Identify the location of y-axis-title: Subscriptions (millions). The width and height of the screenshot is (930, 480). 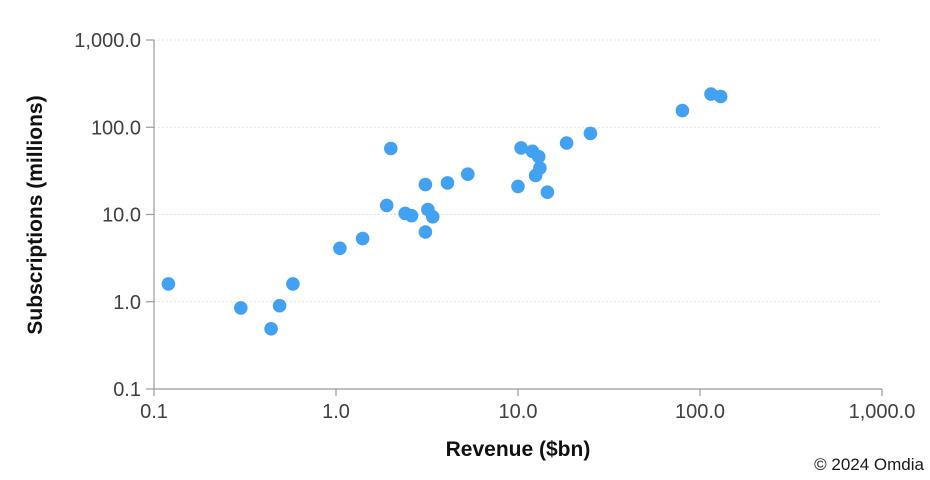
(35, 215).